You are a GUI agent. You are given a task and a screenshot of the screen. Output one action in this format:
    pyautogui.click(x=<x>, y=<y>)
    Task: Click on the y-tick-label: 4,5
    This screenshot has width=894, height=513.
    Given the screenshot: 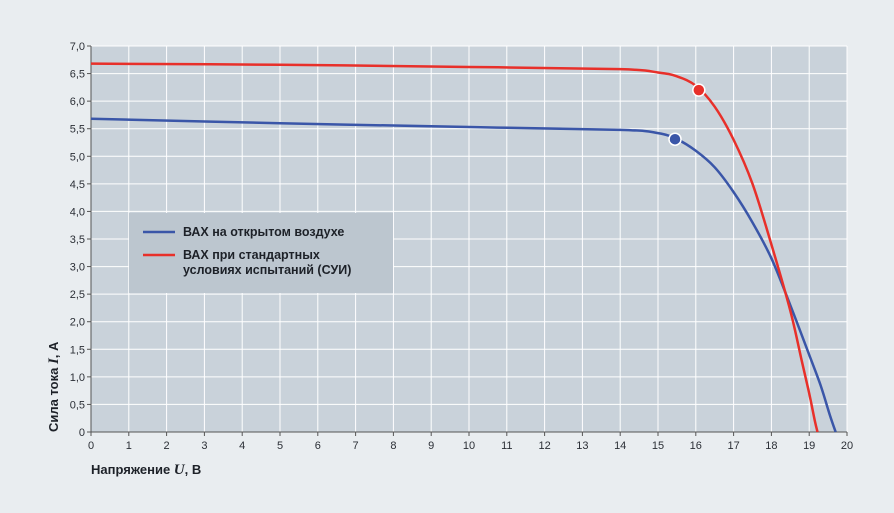 What is the action you would take?
    pyautogui.click(x=77, y=185)
    